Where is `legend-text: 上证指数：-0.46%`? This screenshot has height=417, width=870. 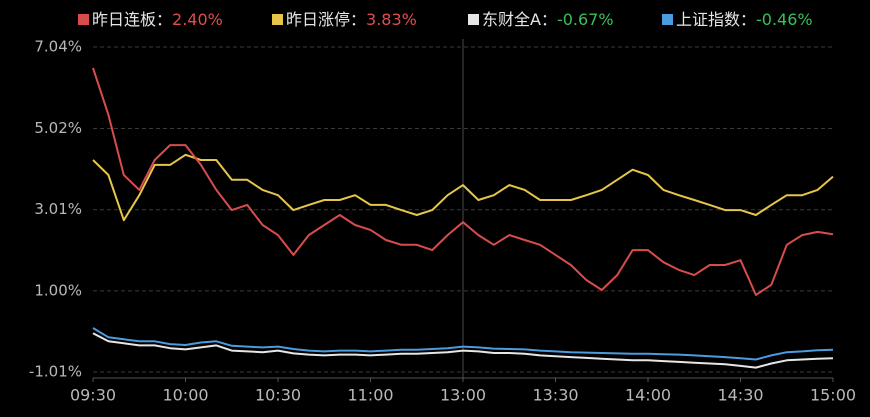 legend-text: 上证指数：-0.46% is located at coordinates (744, 19).